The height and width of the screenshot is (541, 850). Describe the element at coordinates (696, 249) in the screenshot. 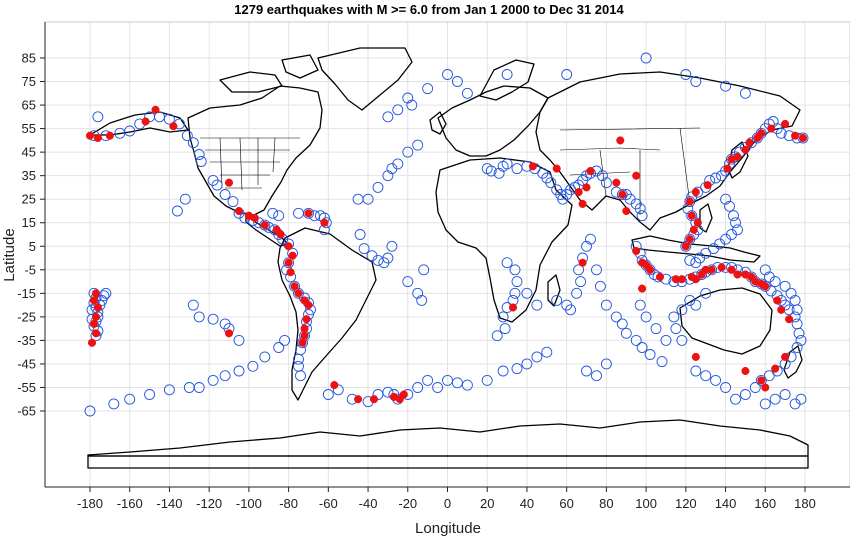

I see `indonesia` at that location.